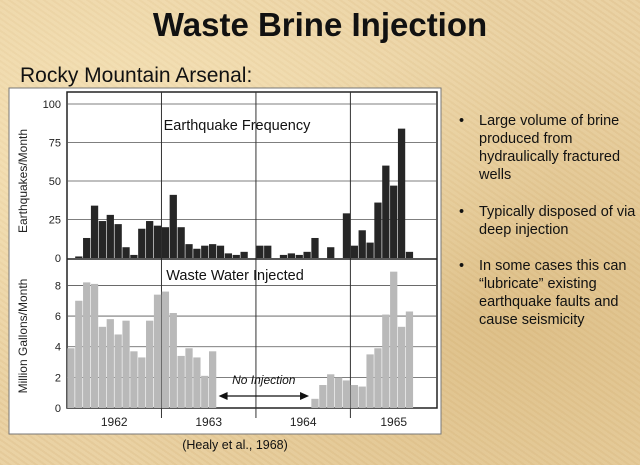 The height and width of the screenshot is (465, 640). What do you see at coordinates (235, 445) in the screenshot?
I see `citation: (Healy et al., 1968)` at bounding box center [235, 445].